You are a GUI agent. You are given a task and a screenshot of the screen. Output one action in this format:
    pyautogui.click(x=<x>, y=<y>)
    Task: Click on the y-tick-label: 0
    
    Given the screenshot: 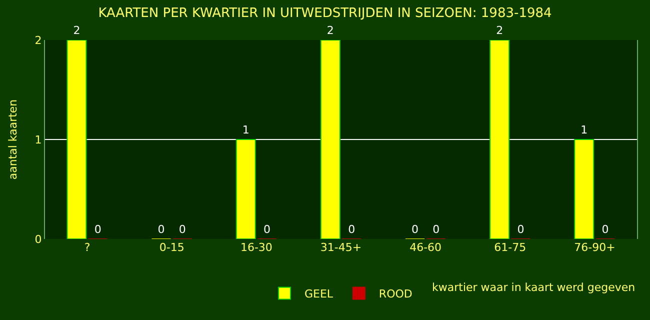 What is the action you would take?
    pyautogui.click(x=38, y=239)
    